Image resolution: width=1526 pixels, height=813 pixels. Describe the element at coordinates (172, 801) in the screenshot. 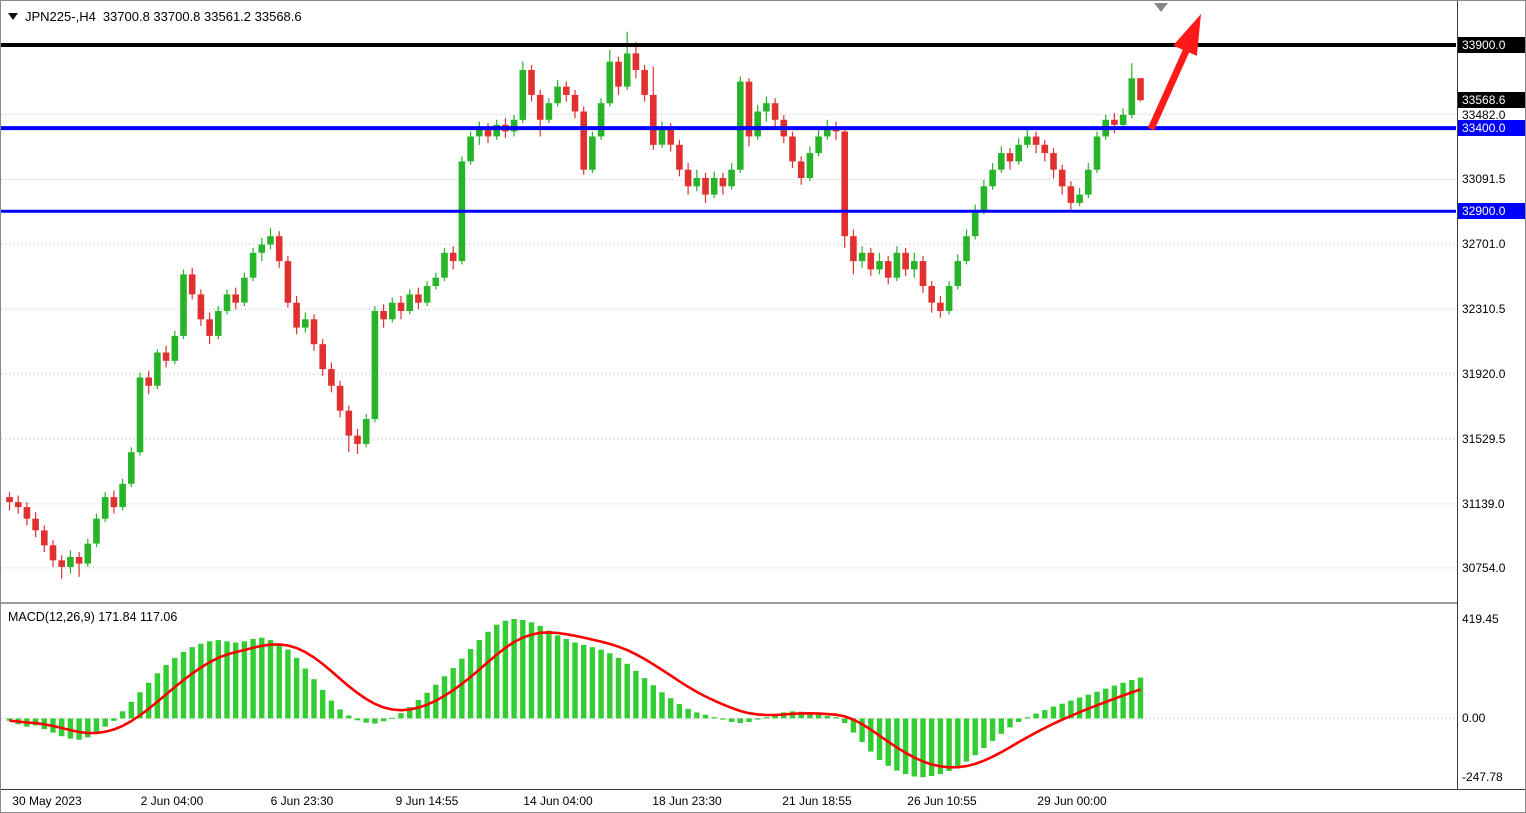

I see `time-axis-label: 2 Jun 04:00` at that location.